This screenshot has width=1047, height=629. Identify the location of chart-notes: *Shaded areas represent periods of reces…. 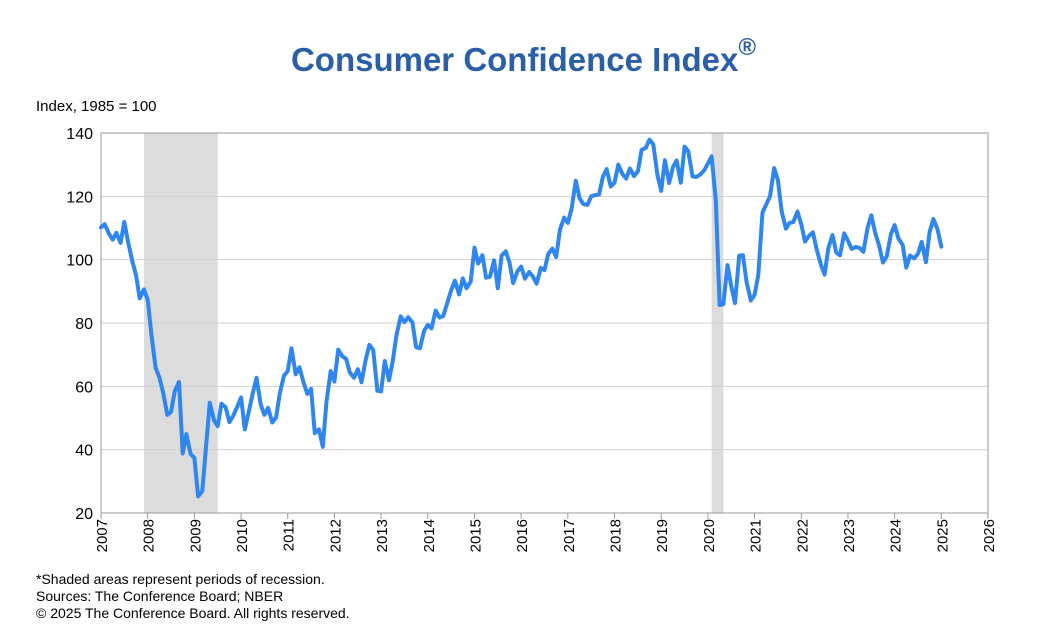
(193, 596).